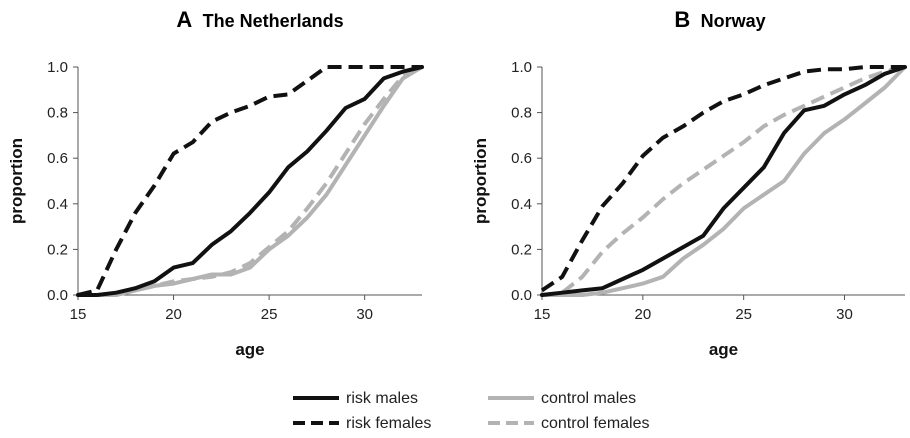  What do you see at coordinates (588, 398) in the screenshot?
I see `legend-label: control males` at bounding box center [588, 398].